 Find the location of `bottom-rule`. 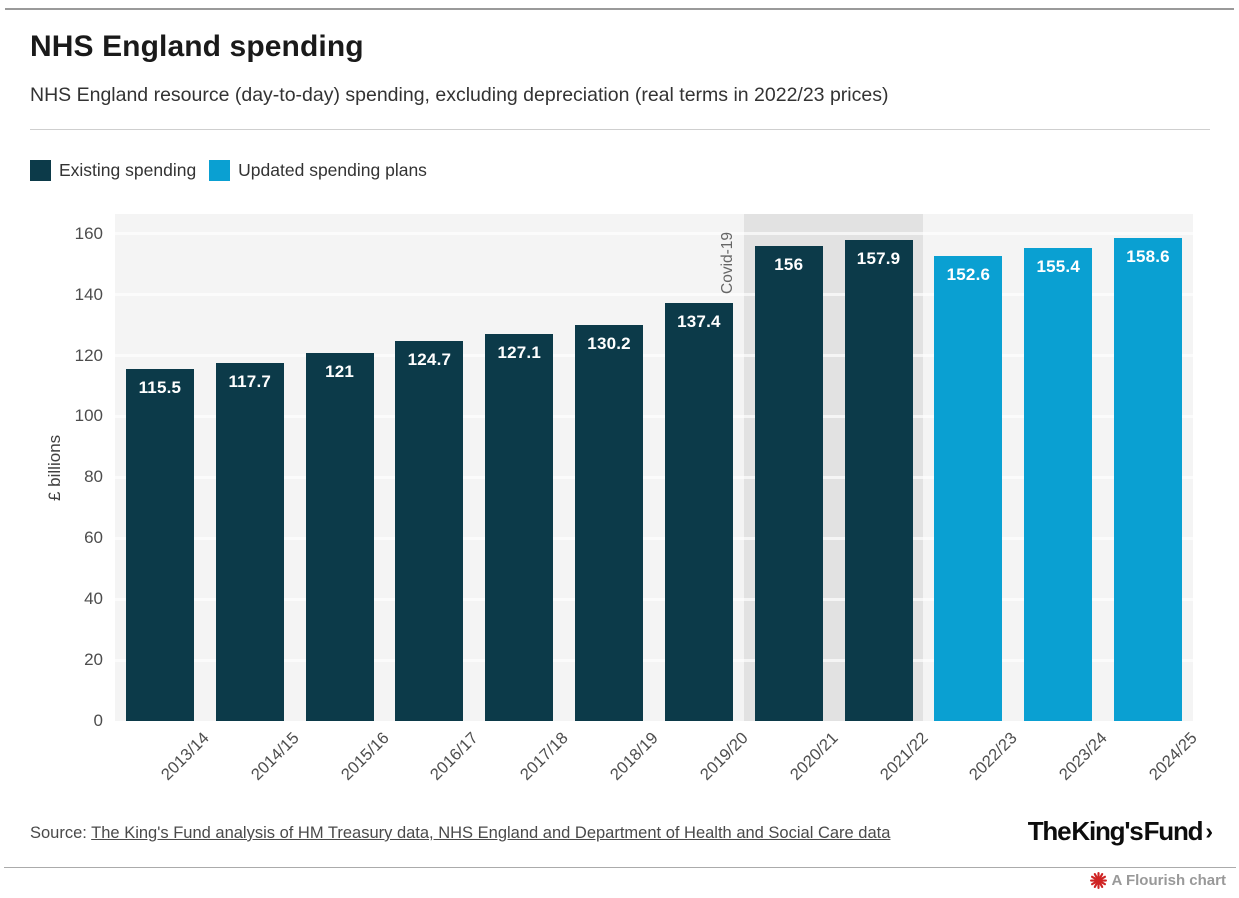

bottom-rule is located at coordinates (620, 867).